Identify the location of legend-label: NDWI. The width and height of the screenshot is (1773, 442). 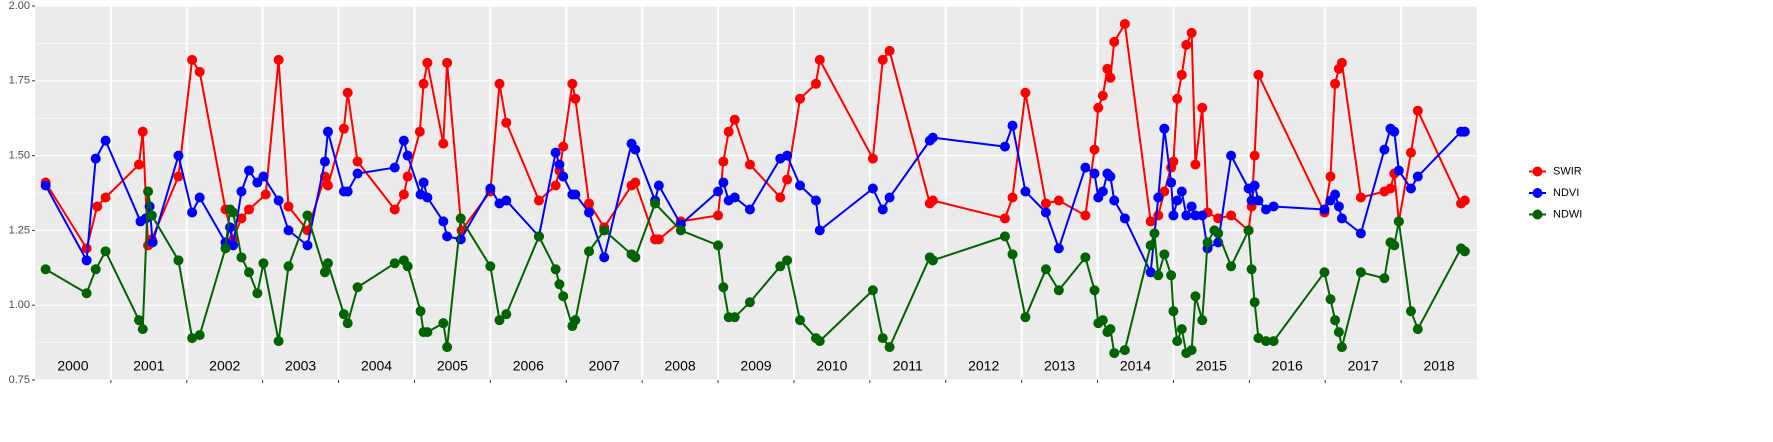
(1567, 214).